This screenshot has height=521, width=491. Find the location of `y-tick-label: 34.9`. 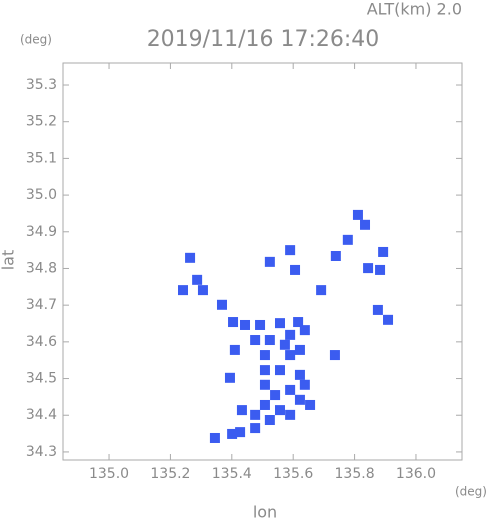

y-tick-label: 34.9 is located at coordinates (41, 232).